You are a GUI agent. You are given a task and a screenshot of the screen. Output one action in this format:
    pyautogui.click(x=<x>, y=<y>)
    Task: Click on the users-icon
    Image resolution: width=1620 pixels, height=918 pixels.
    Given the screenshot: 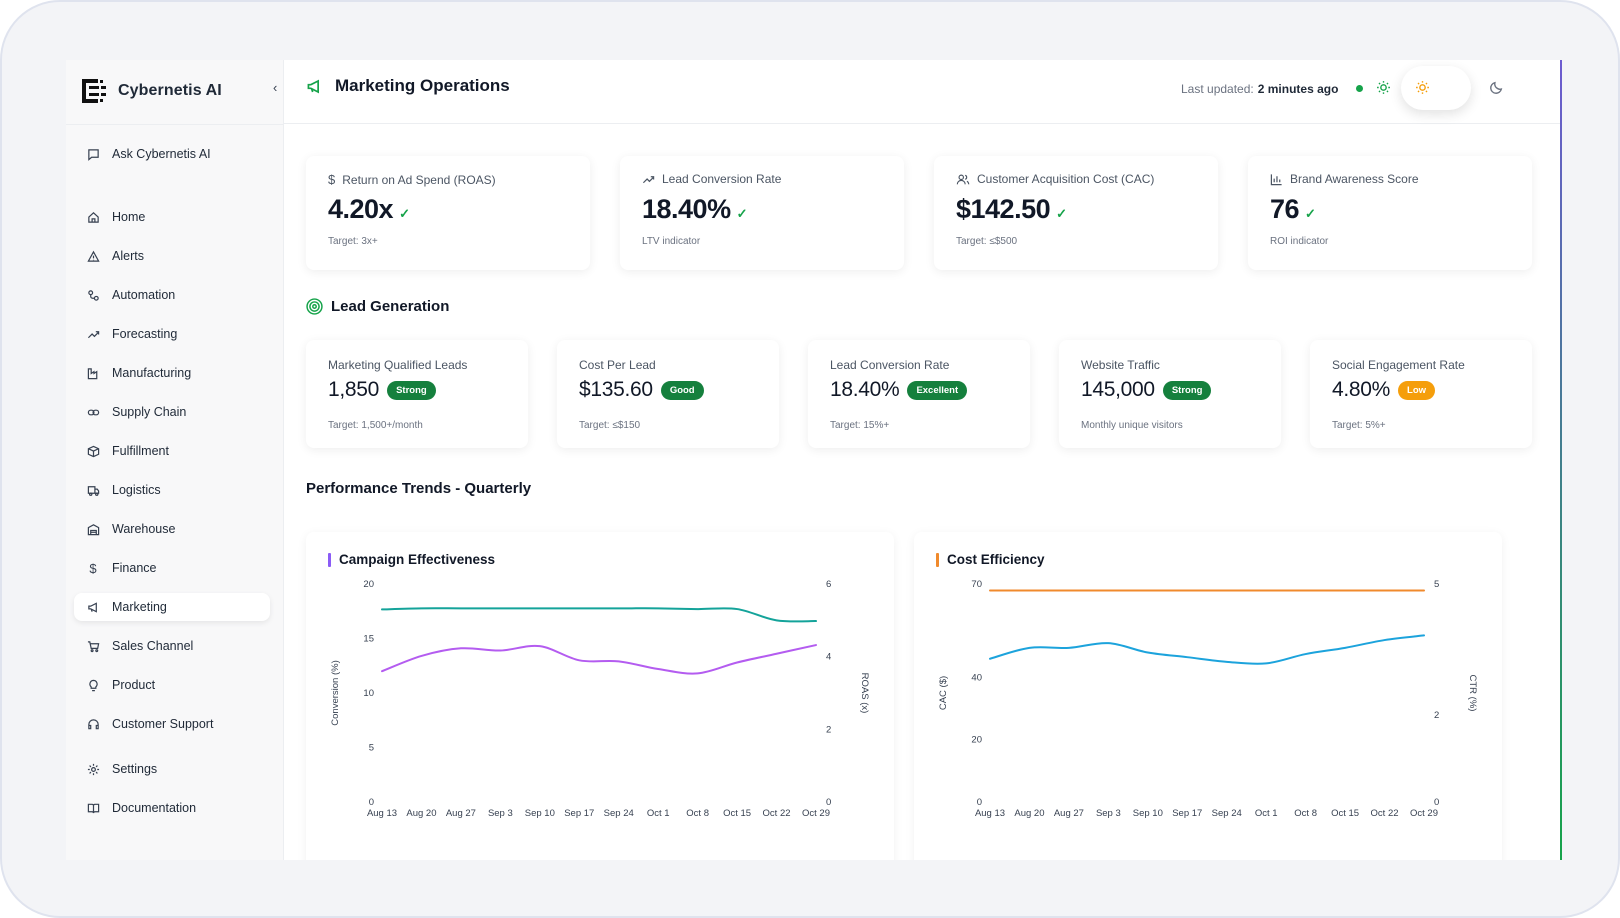 What is the action you would take?
    pyautogui.click(x=963, y=179)
    